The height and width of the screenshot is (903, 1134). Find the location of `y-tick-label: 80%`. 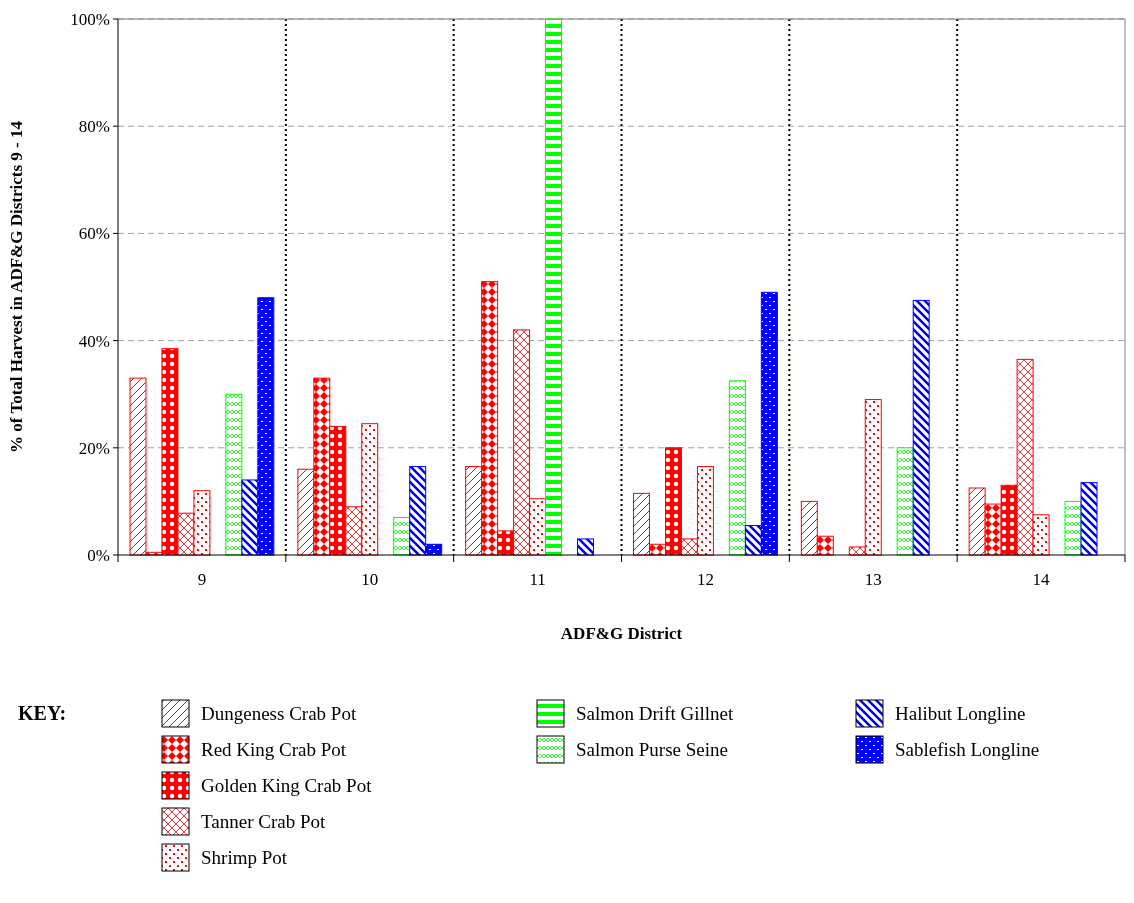

y-tick-label: 80% is located at coordinates (94, 127).